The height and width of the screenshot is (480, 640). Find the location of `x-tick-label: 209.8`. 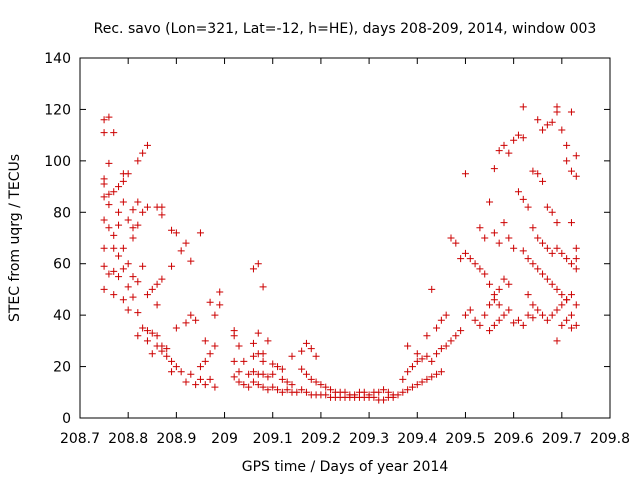

x-tick-label: 209.8 is located at coordinates (610, 439).